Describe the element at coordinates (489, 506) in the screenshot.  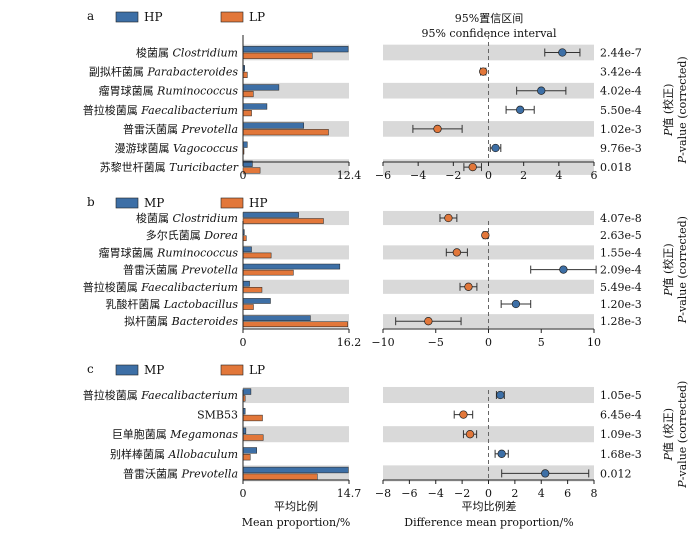
I see `footer-right-cn: 平均比例差` at that location.